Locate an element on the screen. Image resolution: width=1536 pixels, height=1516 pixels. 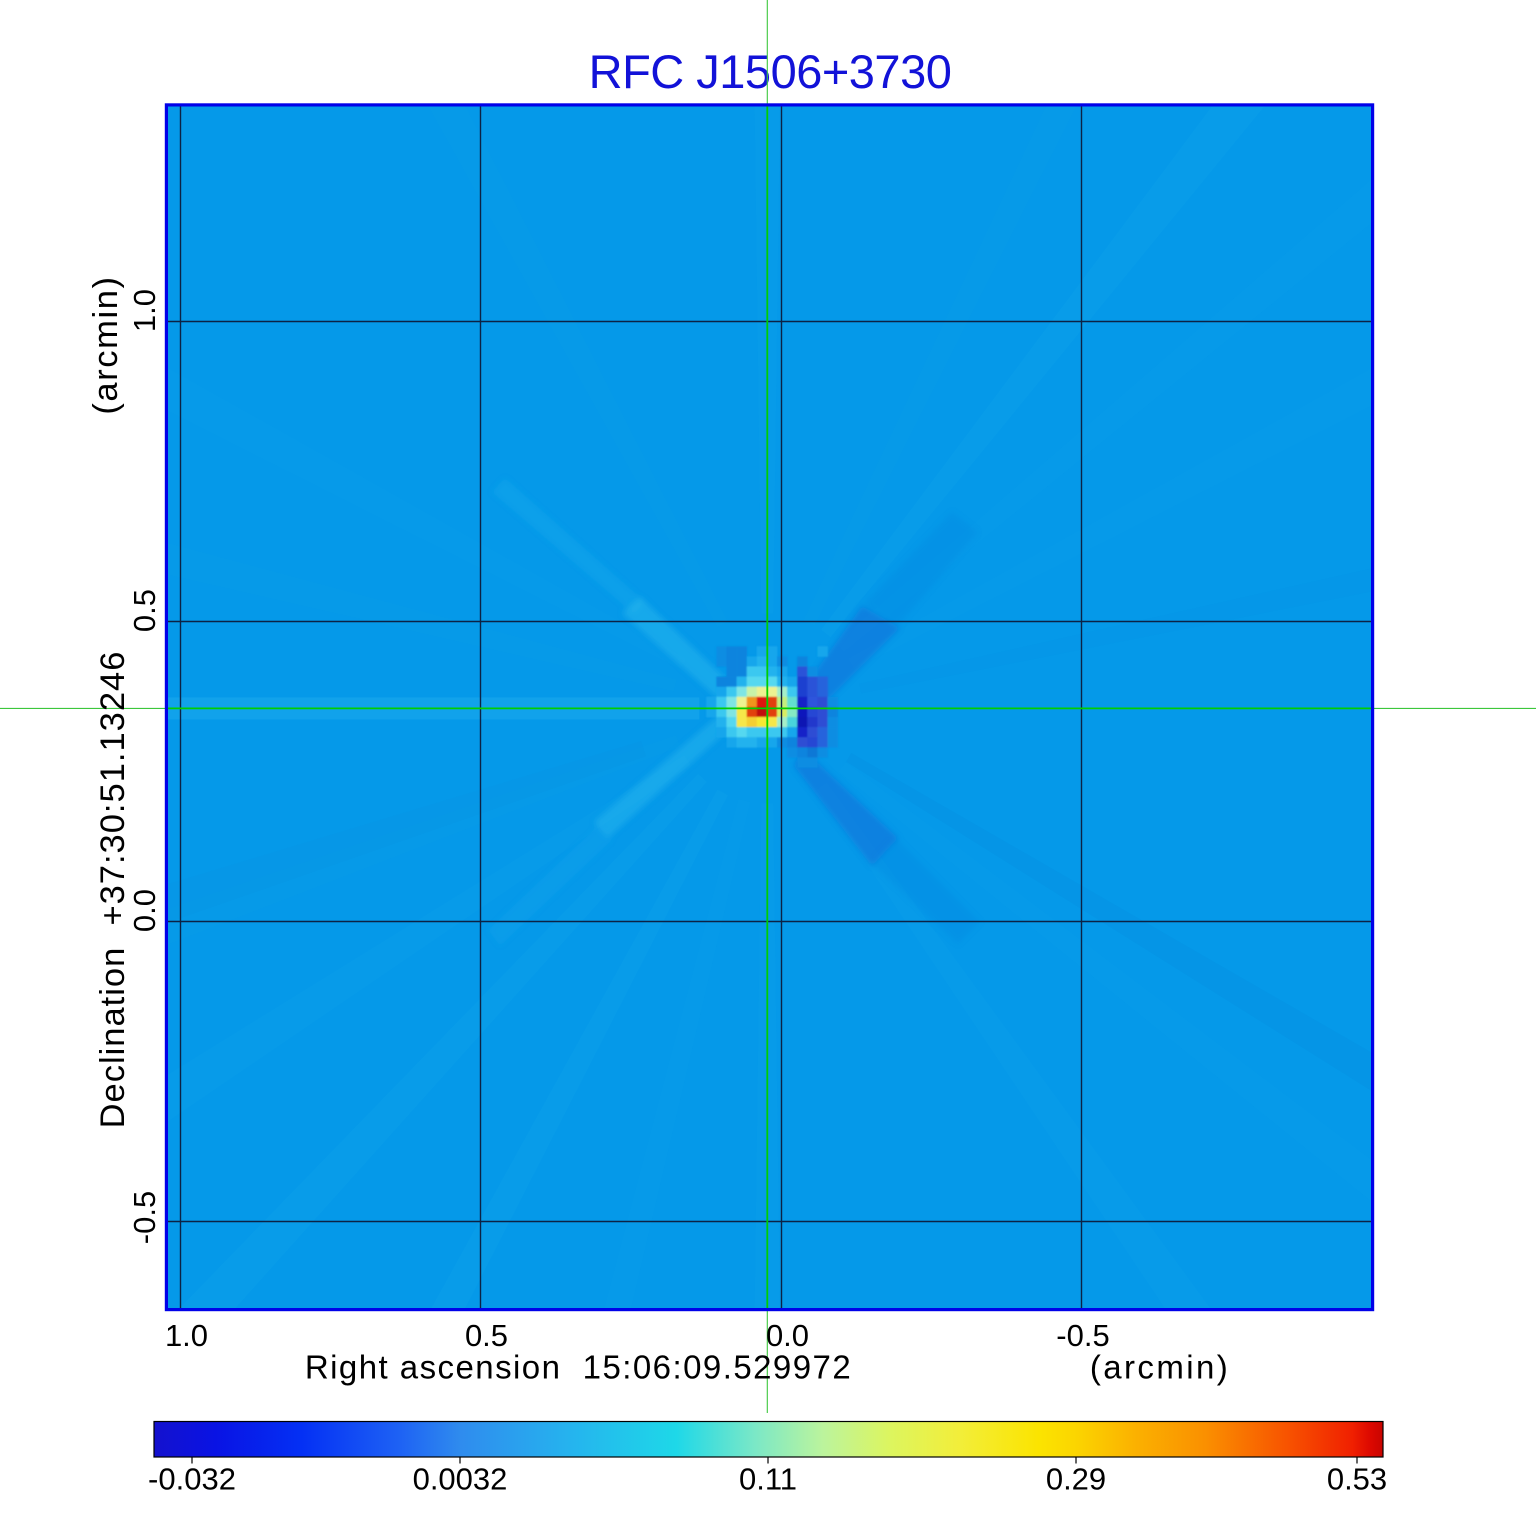
svg-text: 0.5 is located at coordinates (144, 610).